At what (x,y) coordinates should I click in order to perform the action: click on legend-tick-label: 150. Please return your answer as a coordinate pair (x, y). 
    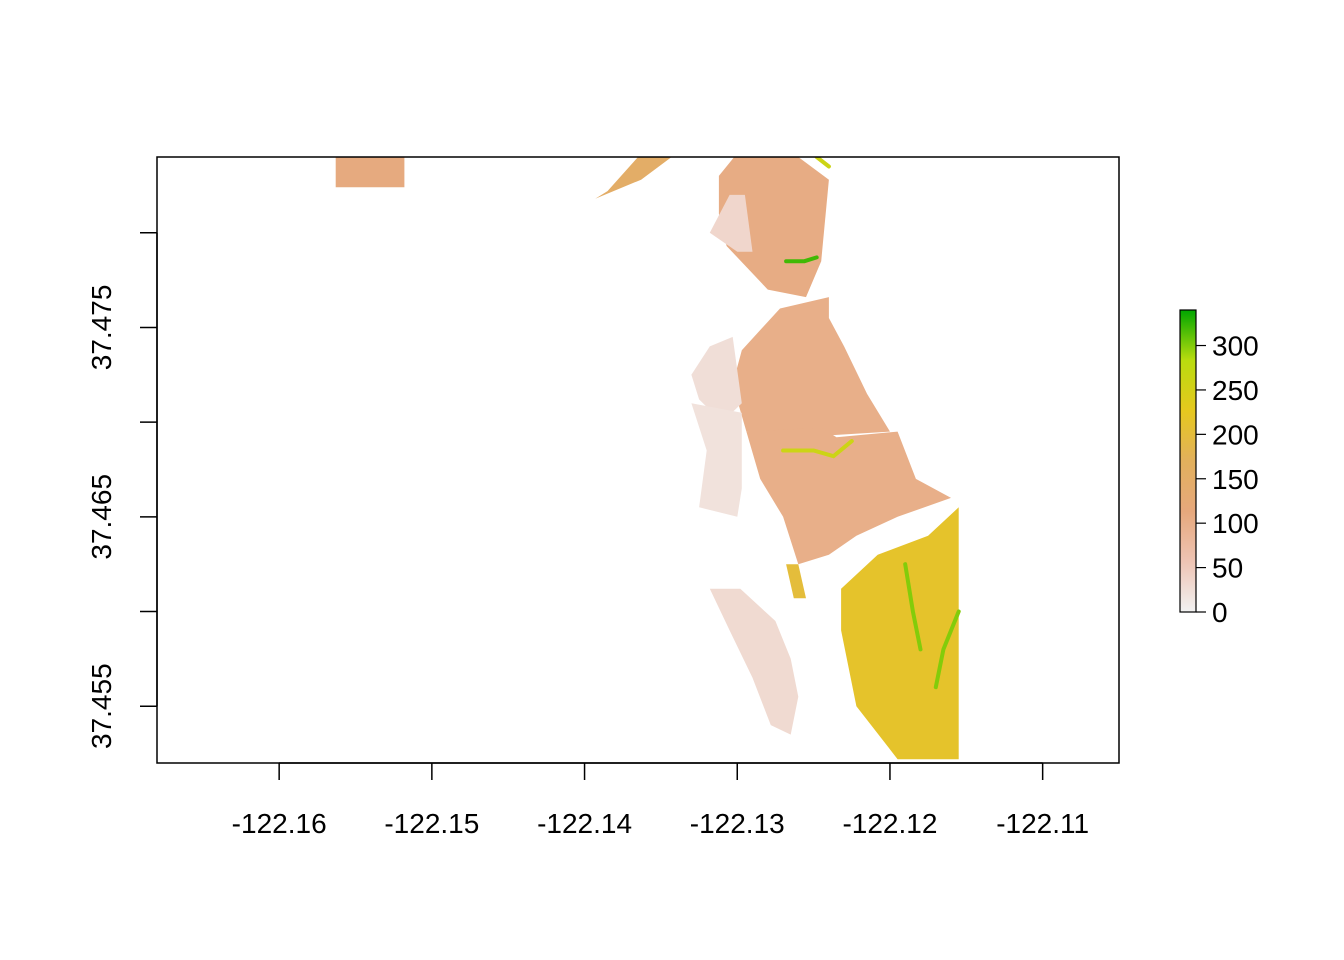
    Looking at the image, I should click on (1235, 479).